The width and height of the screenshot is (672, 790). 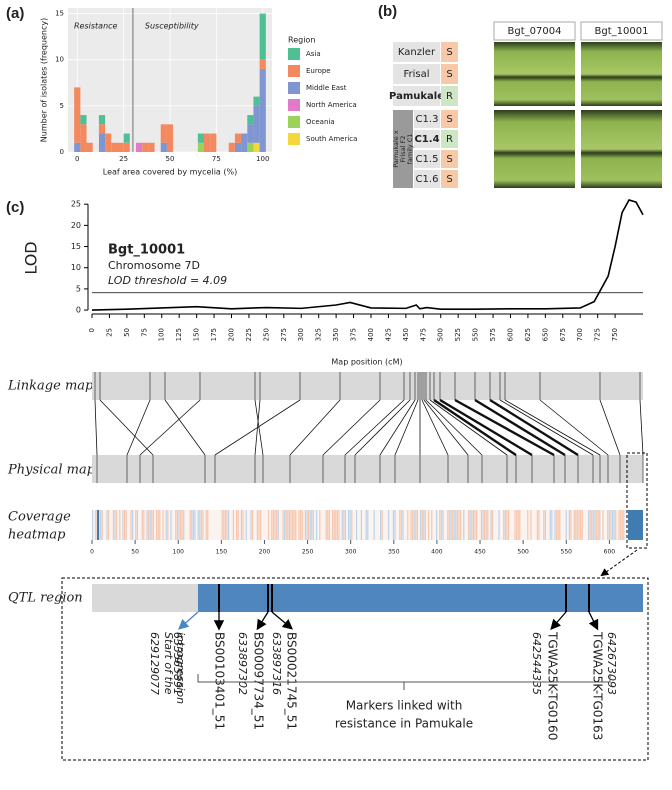 I want to click on x-tick-label: 100, so click(x=262, y=159).